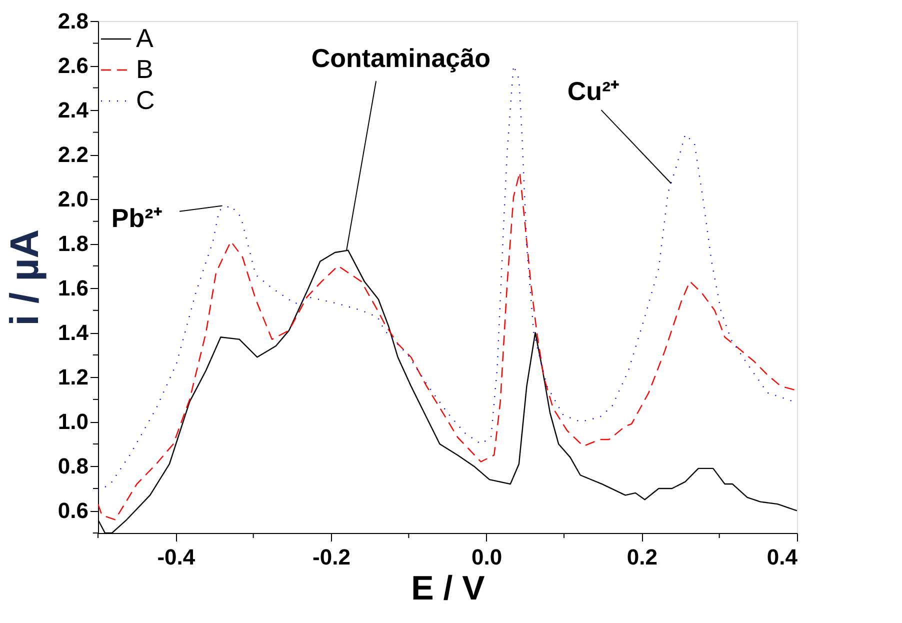  What do you see at coordinates (176, 557) in the screenshot?
I see `x-tick-label: -0.4` at bounding box center [176, 557].